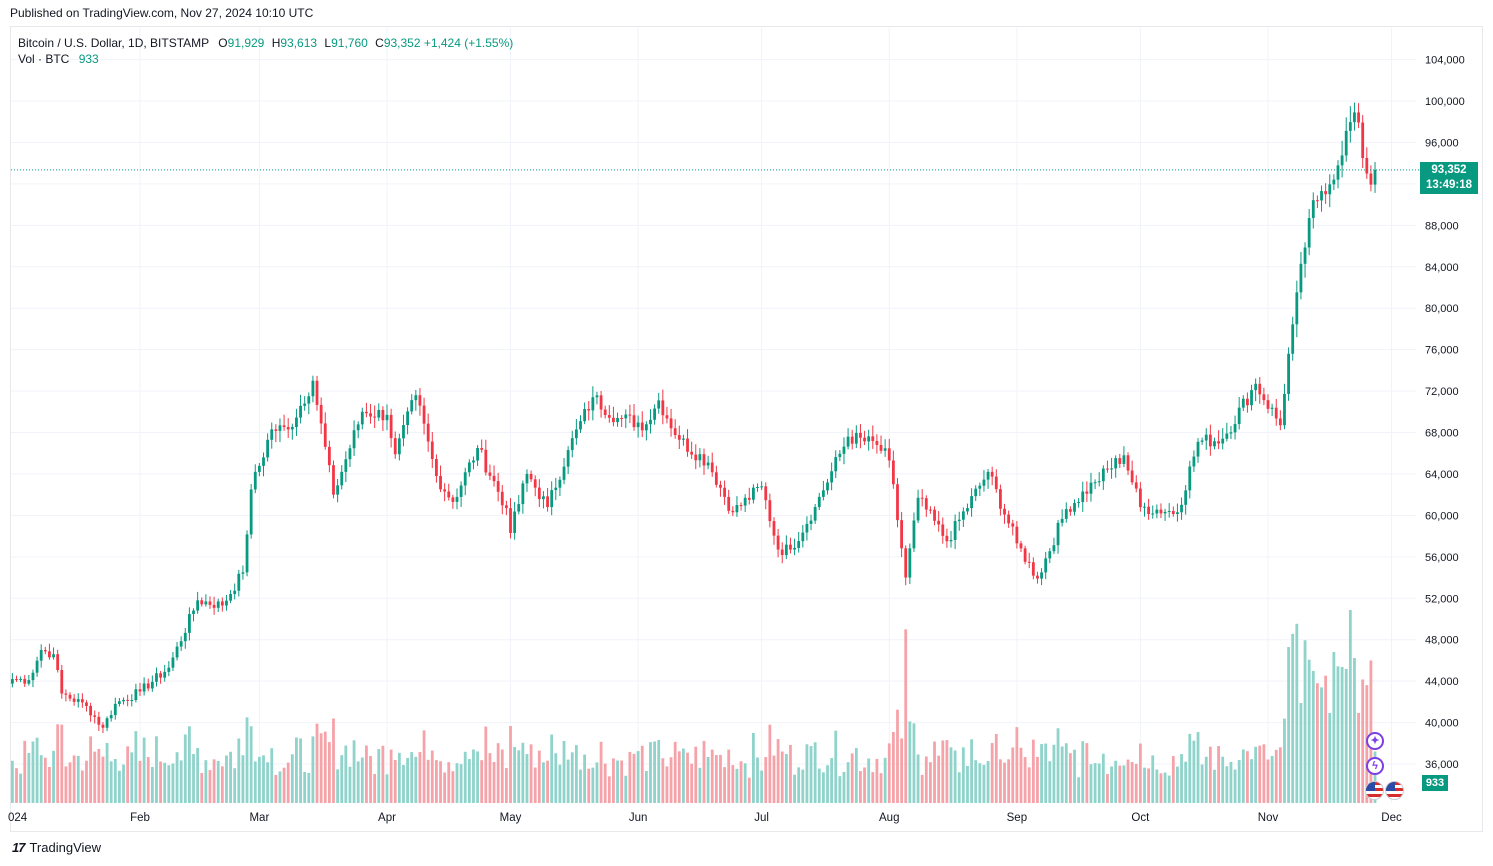 The width and height of the screenshot is (1493, 866). I want to click on tradingview-brand: 17 TradingView, so click(56, 847).